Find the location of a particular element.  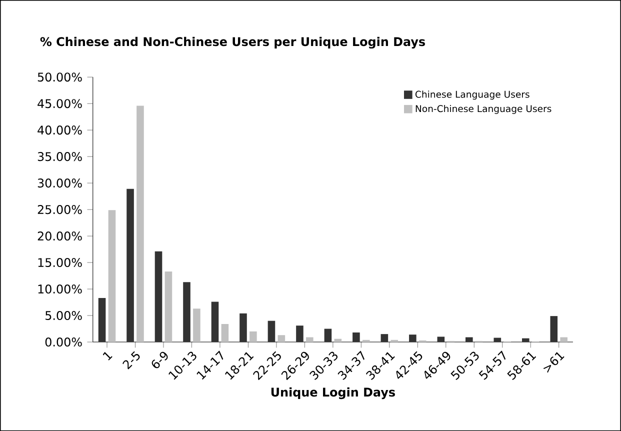

legend-label: Chinese Language Users is located at coordinates (472, 95).